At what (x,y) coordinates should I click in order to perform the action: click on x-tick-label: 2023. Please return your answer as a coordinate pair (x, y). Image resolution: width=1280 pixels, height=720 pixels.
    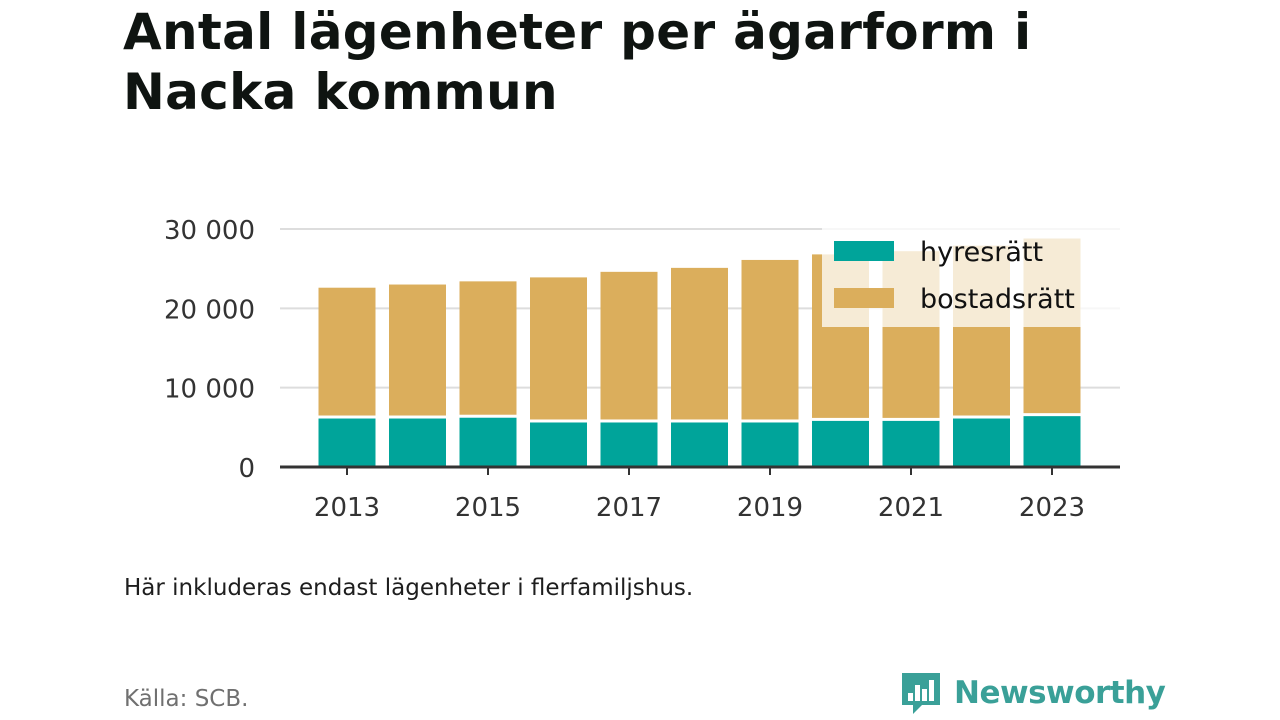
    Looking at the image, I should click on (1052, 508).